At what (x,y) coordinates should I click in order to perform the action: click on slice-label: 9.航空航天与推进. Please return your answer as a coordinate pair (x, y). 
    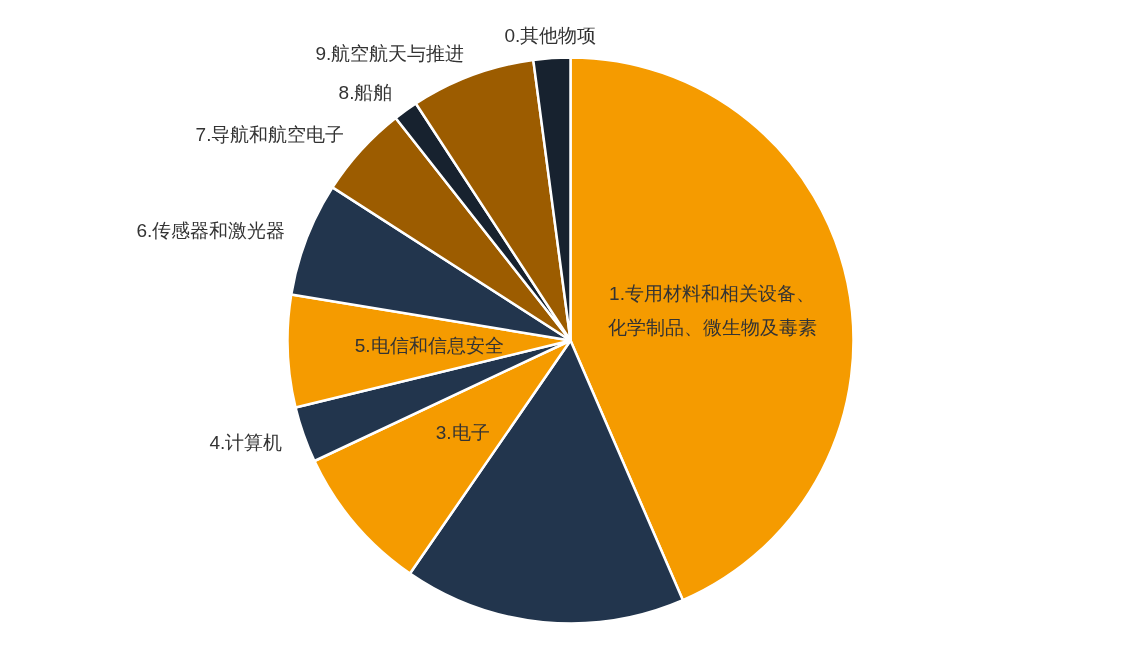
    Looking at the image, I should click on (390, 54).